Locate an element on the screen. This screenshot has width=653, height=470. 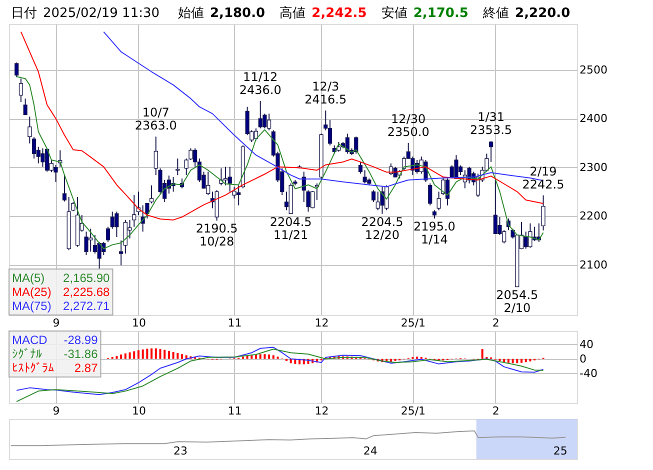
annotation: 2190.5 10/28 is located at coordinates (217, 235).